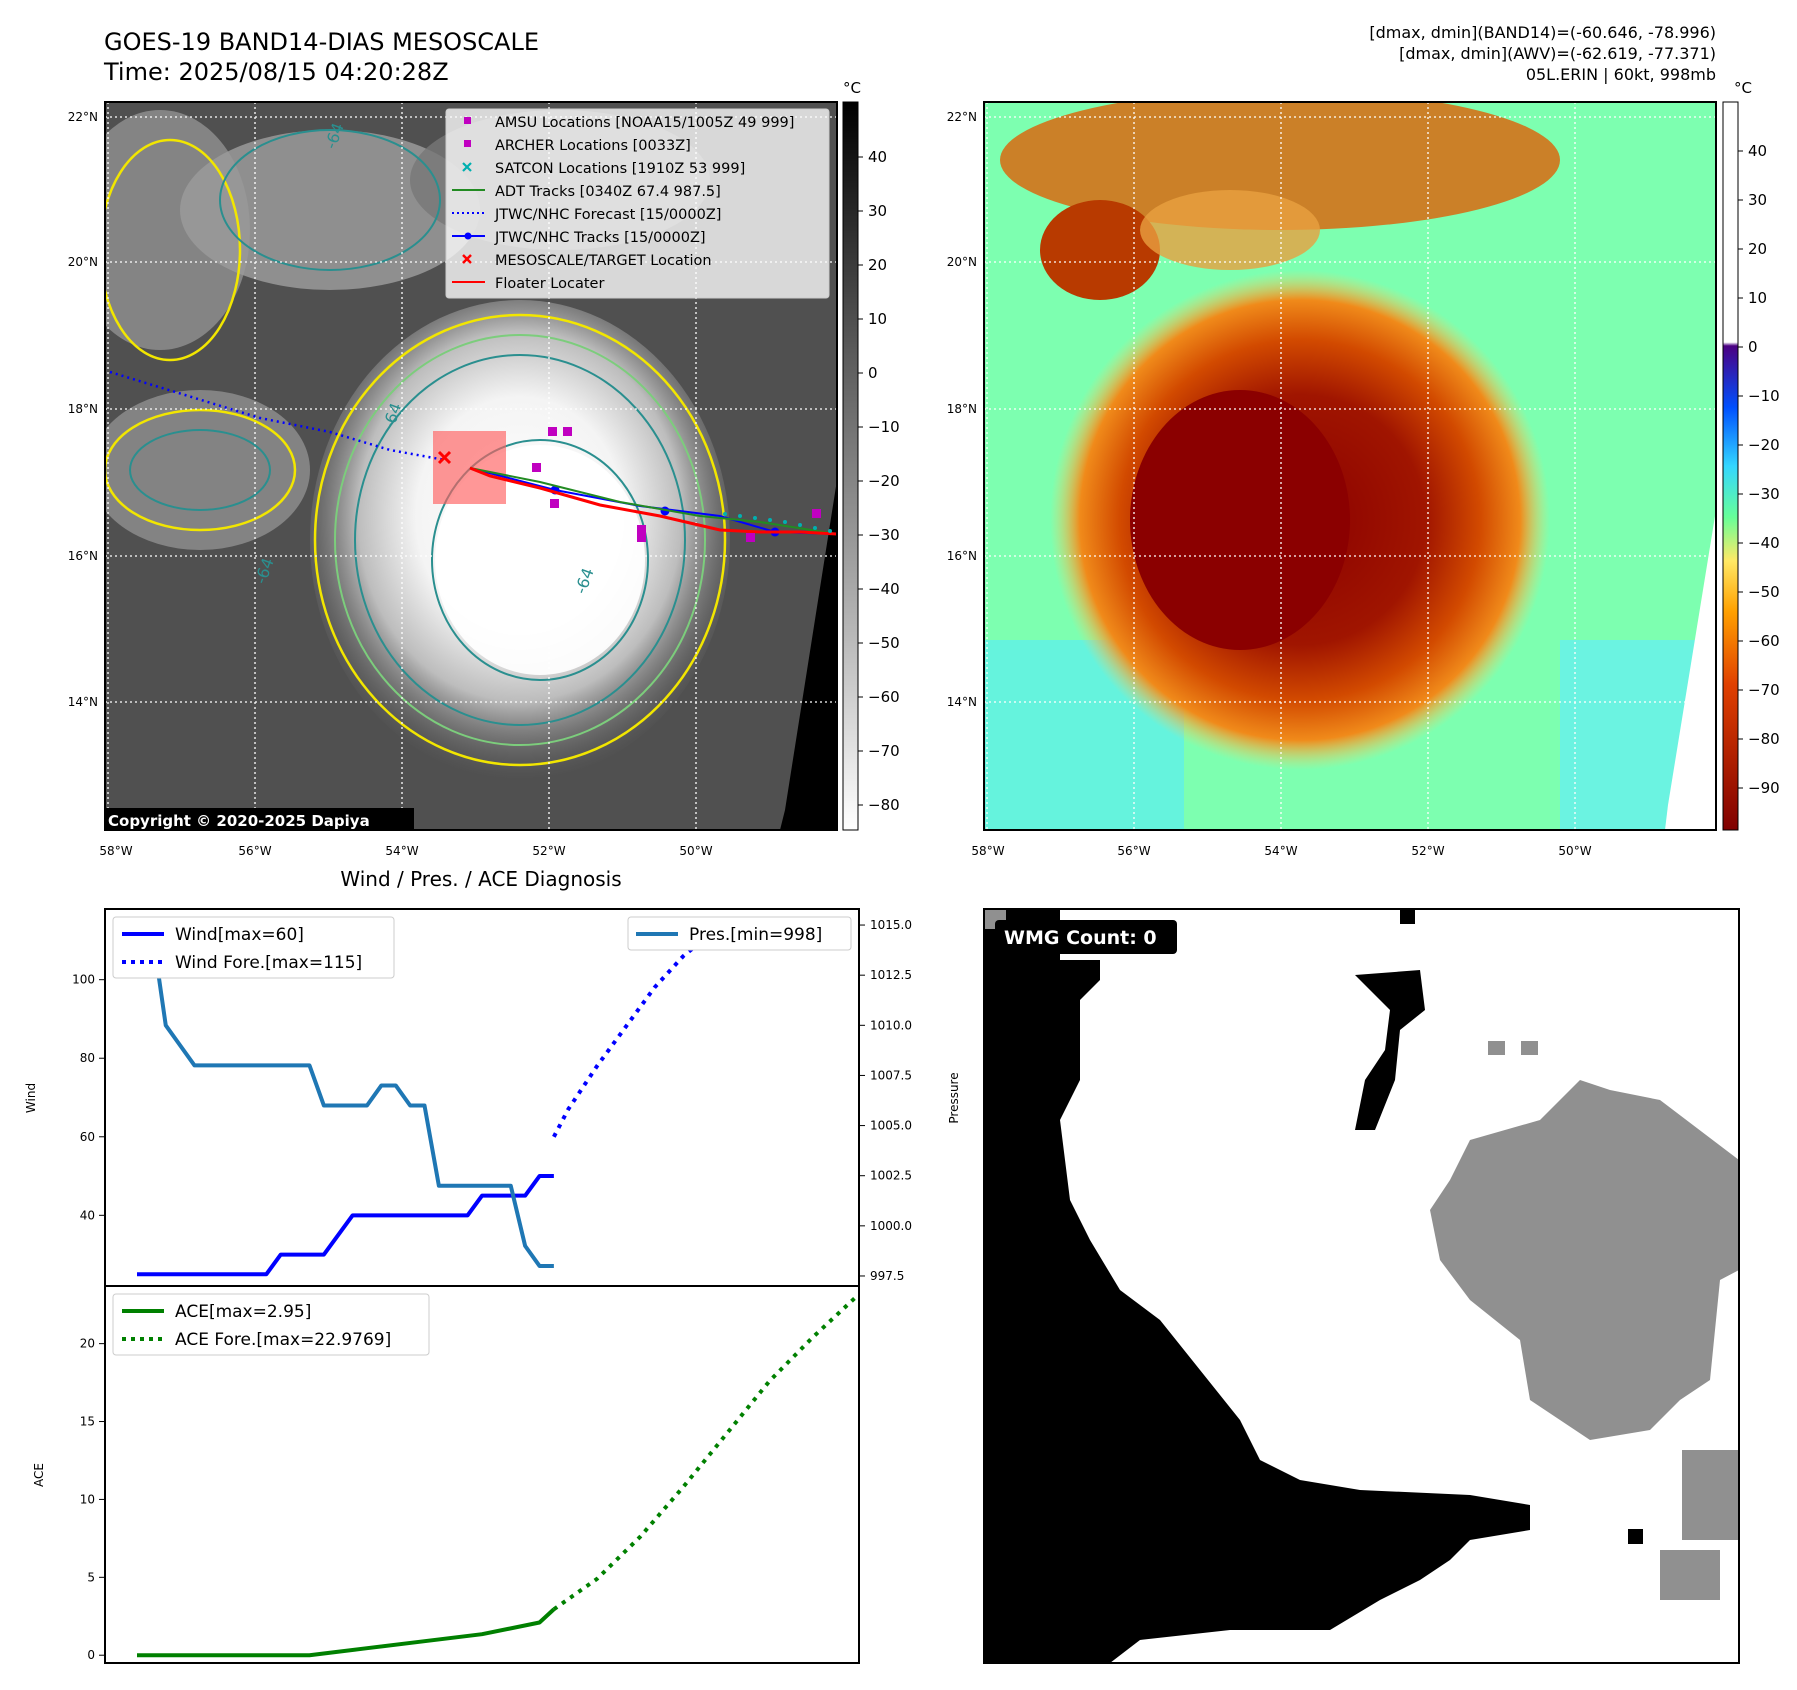  What do you see at coordinates (1764, 788) in the screenshot?
I see `colorbar-tick-label: −90` at bounding box center [1764, 788].